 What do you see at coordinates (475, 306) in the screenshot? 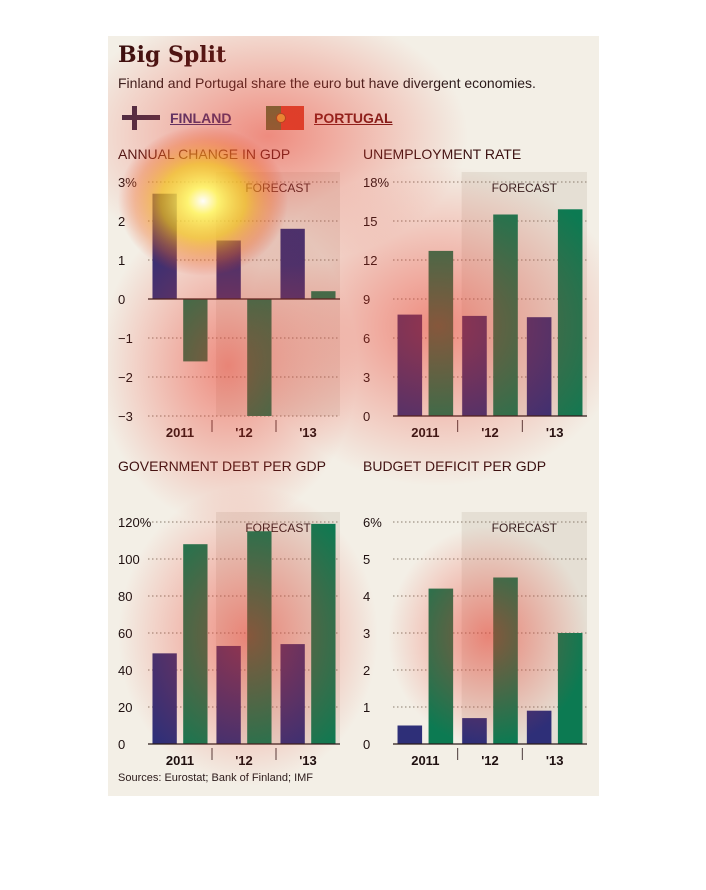
I see `chart-plot: FORECAST 18% 15 12 9 6 3 0 2011 '12 '13` at bounding box center [475, 306].